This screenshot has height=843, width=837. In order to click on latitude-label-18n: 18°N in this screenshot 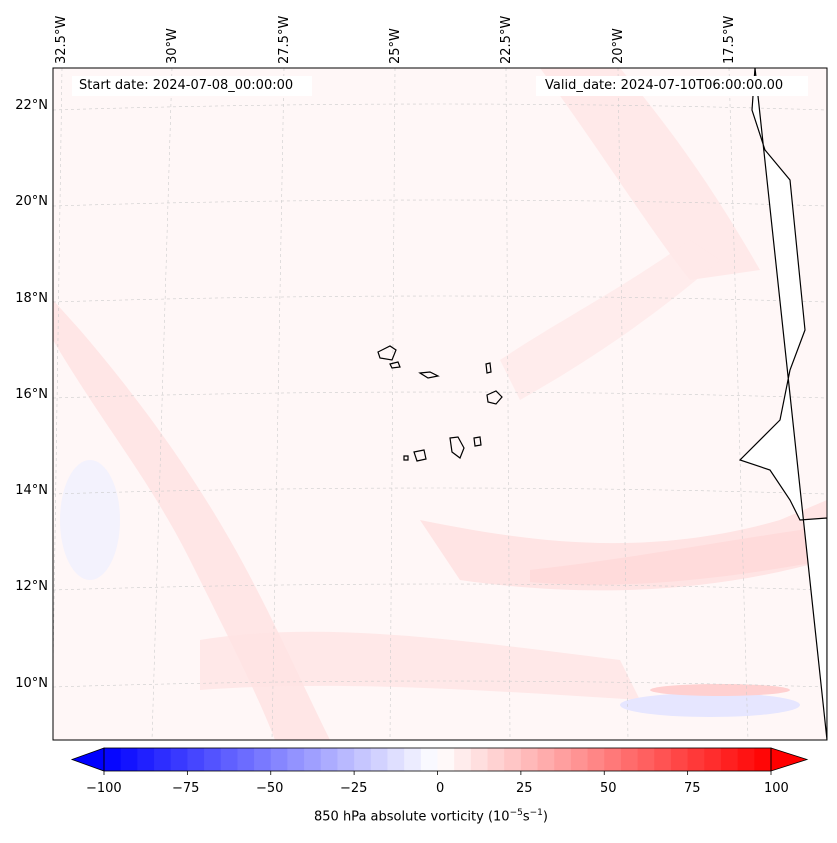, I will do `click(31, 298)`.